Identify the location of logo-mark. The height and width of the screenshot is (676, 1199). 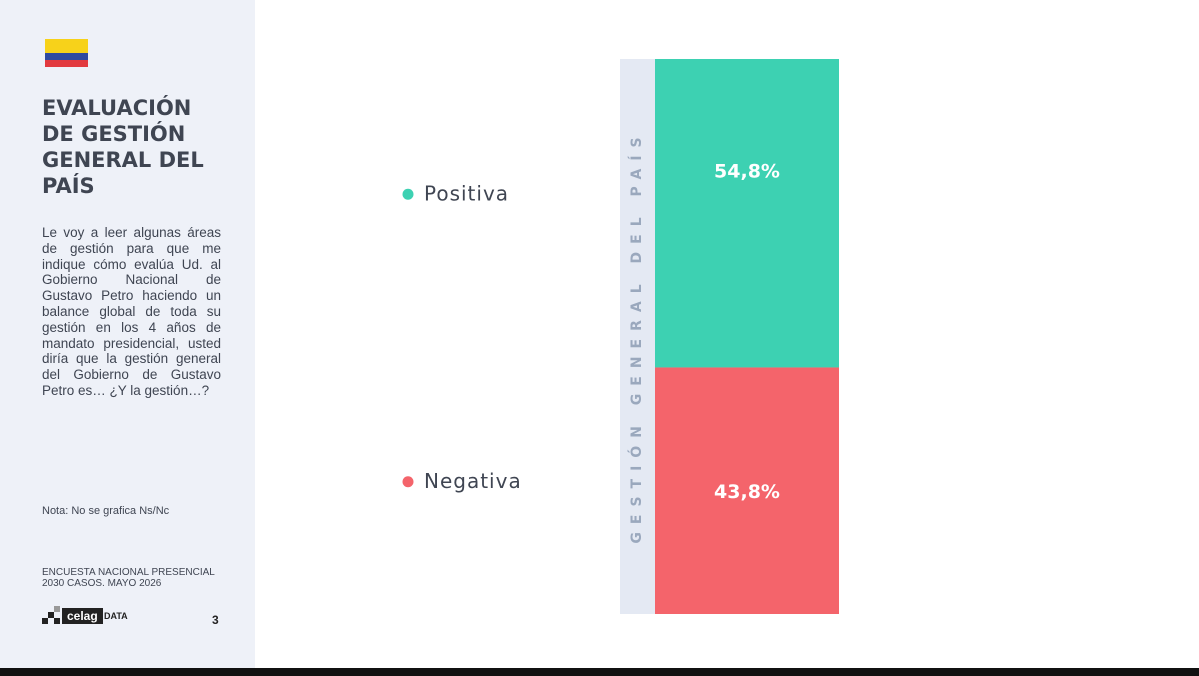
(51, 615).